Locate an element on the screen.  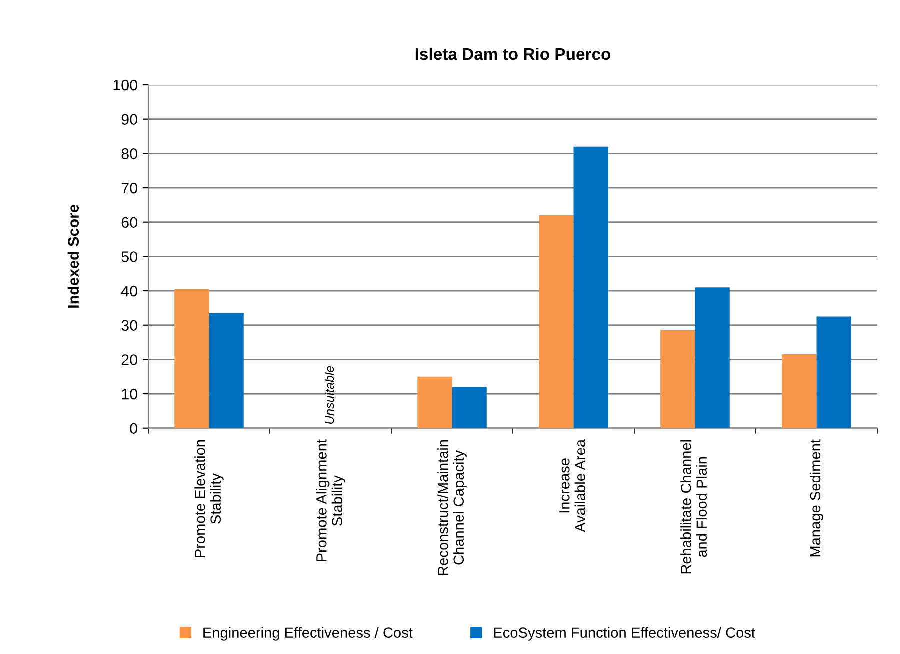
x-tick-label: Rehabilitate Channel and Flood Plain is located at coordinates (694, 507).